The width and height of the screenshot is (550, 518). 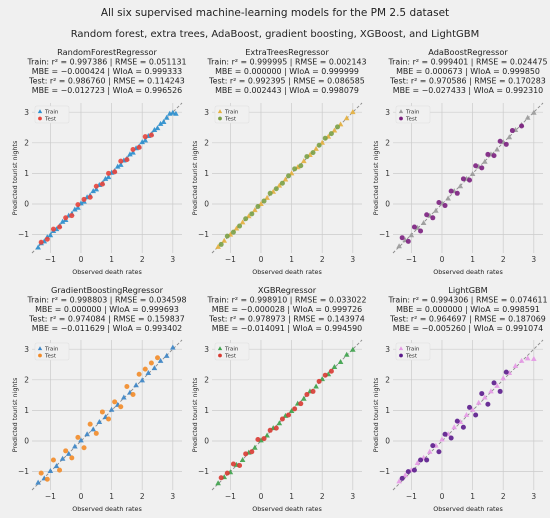 I want to click on panel-stat-line: MBE = −0.000424 | WIoA = 0.999333, so click(x=107, y=71).